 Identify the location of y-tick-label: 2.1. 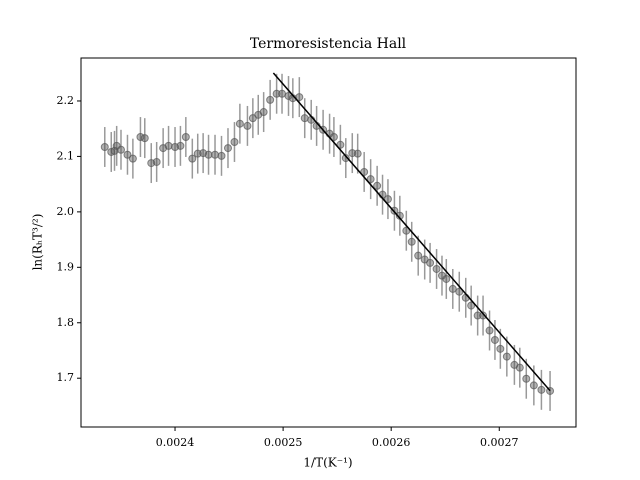
(66, 155).